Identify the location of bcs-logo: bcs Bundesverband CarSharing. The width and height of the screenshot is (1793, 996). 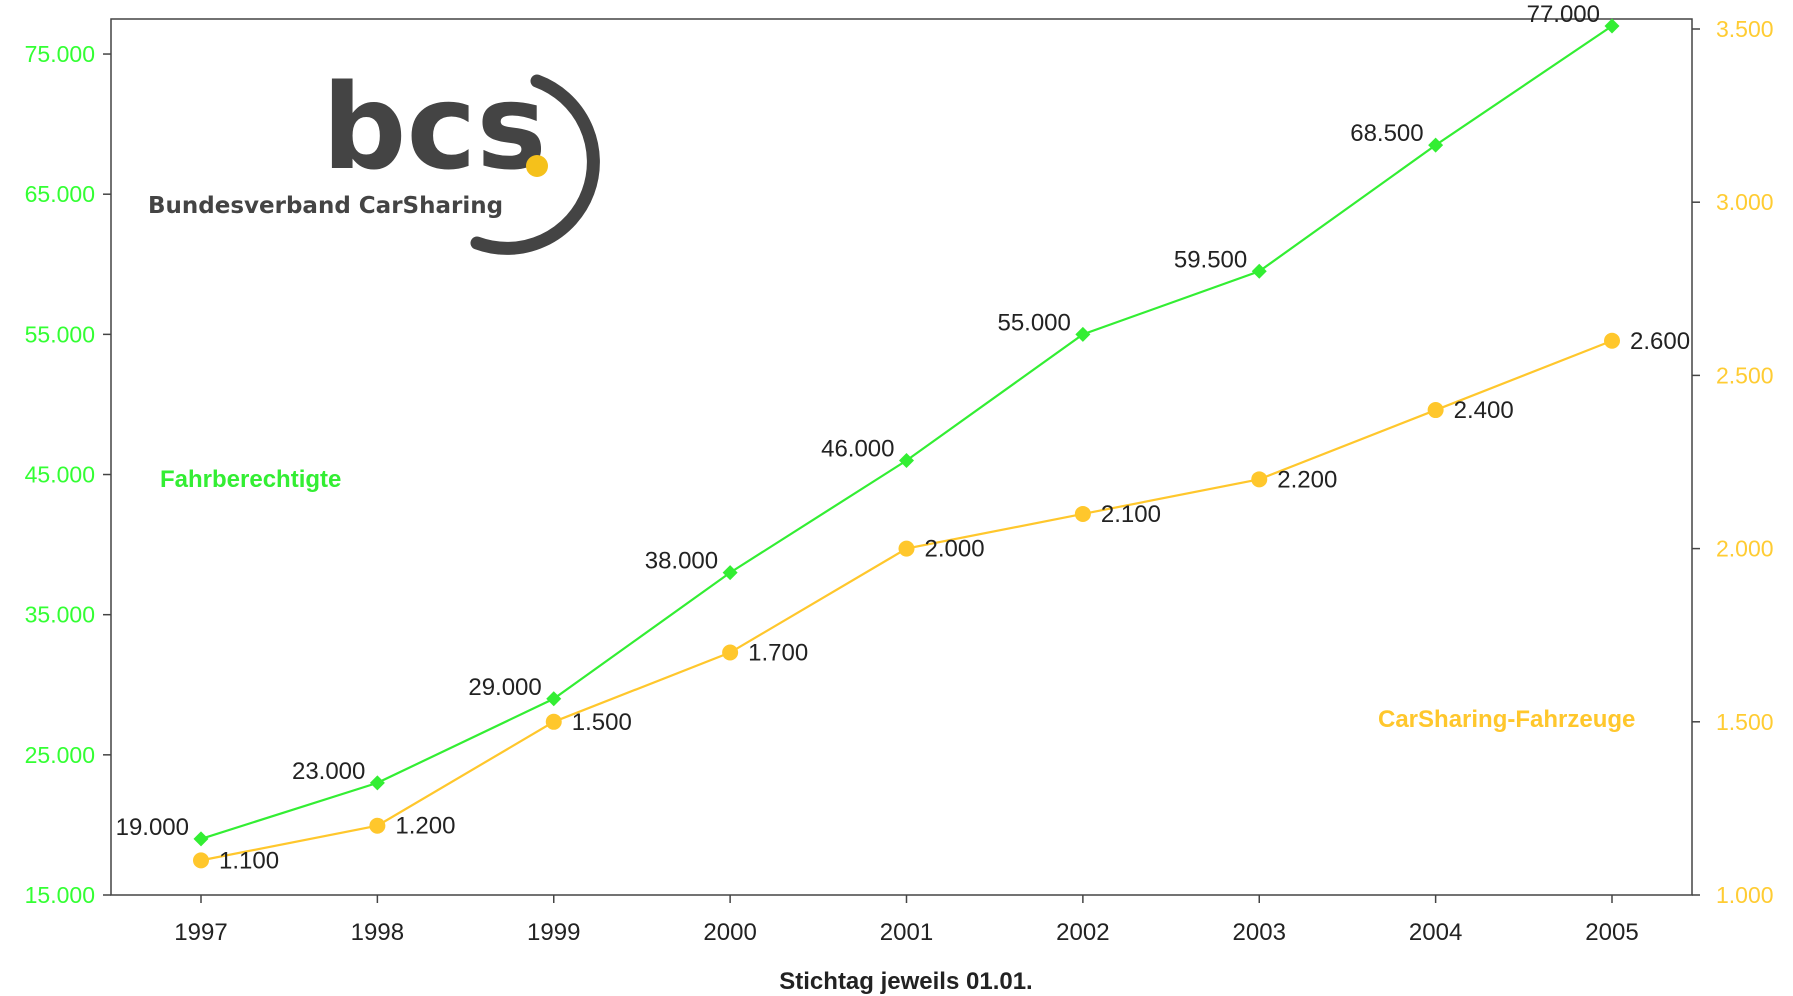
(374, 156).